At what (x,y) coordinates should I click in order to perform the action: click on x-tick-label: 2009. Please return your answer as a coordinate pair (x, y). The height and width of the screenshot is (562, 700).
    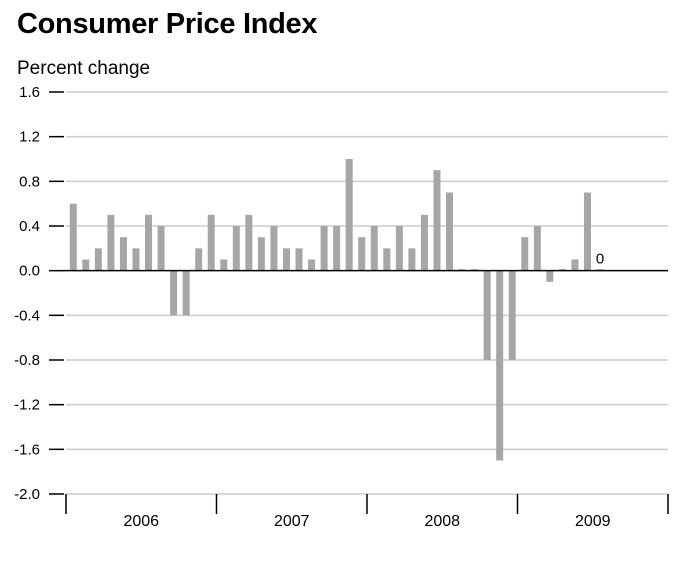
    Looking at the image, I should click on (593, 521).